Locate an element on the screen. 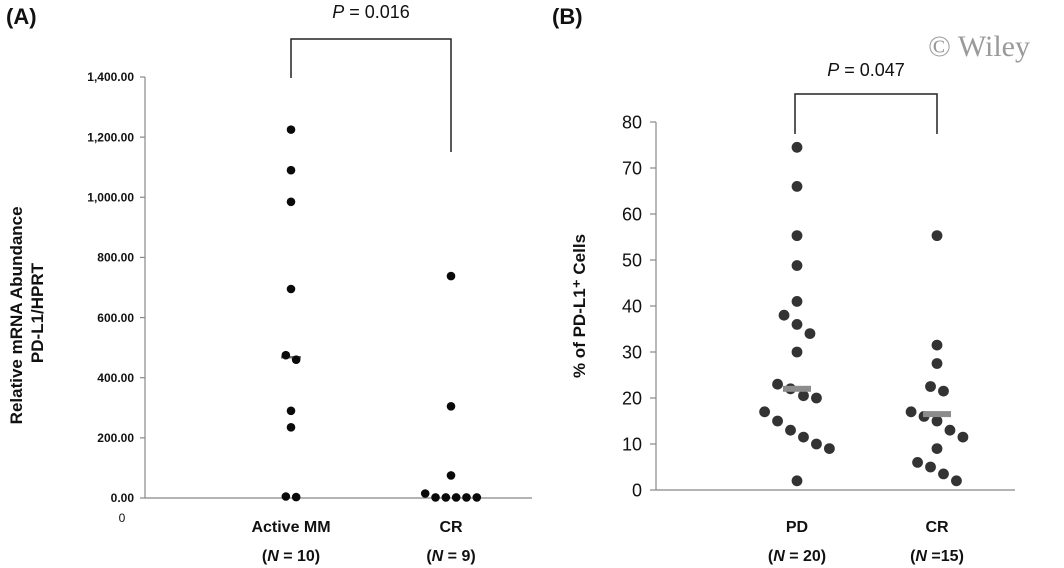 The image size is (1064, 568). panel-b-group1-label: PD is located at coordinates (797, 527).